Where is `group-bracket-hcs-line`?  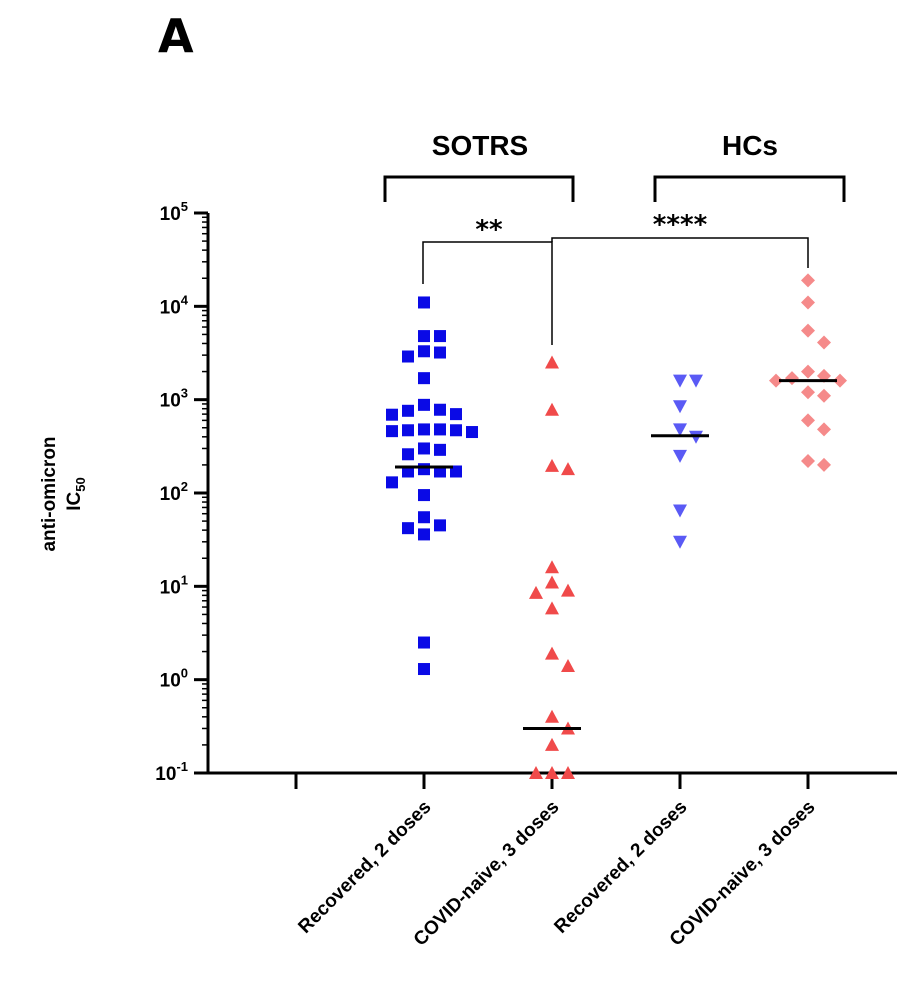 group-bracket-hcs-line is located at coordinates (749, 188).